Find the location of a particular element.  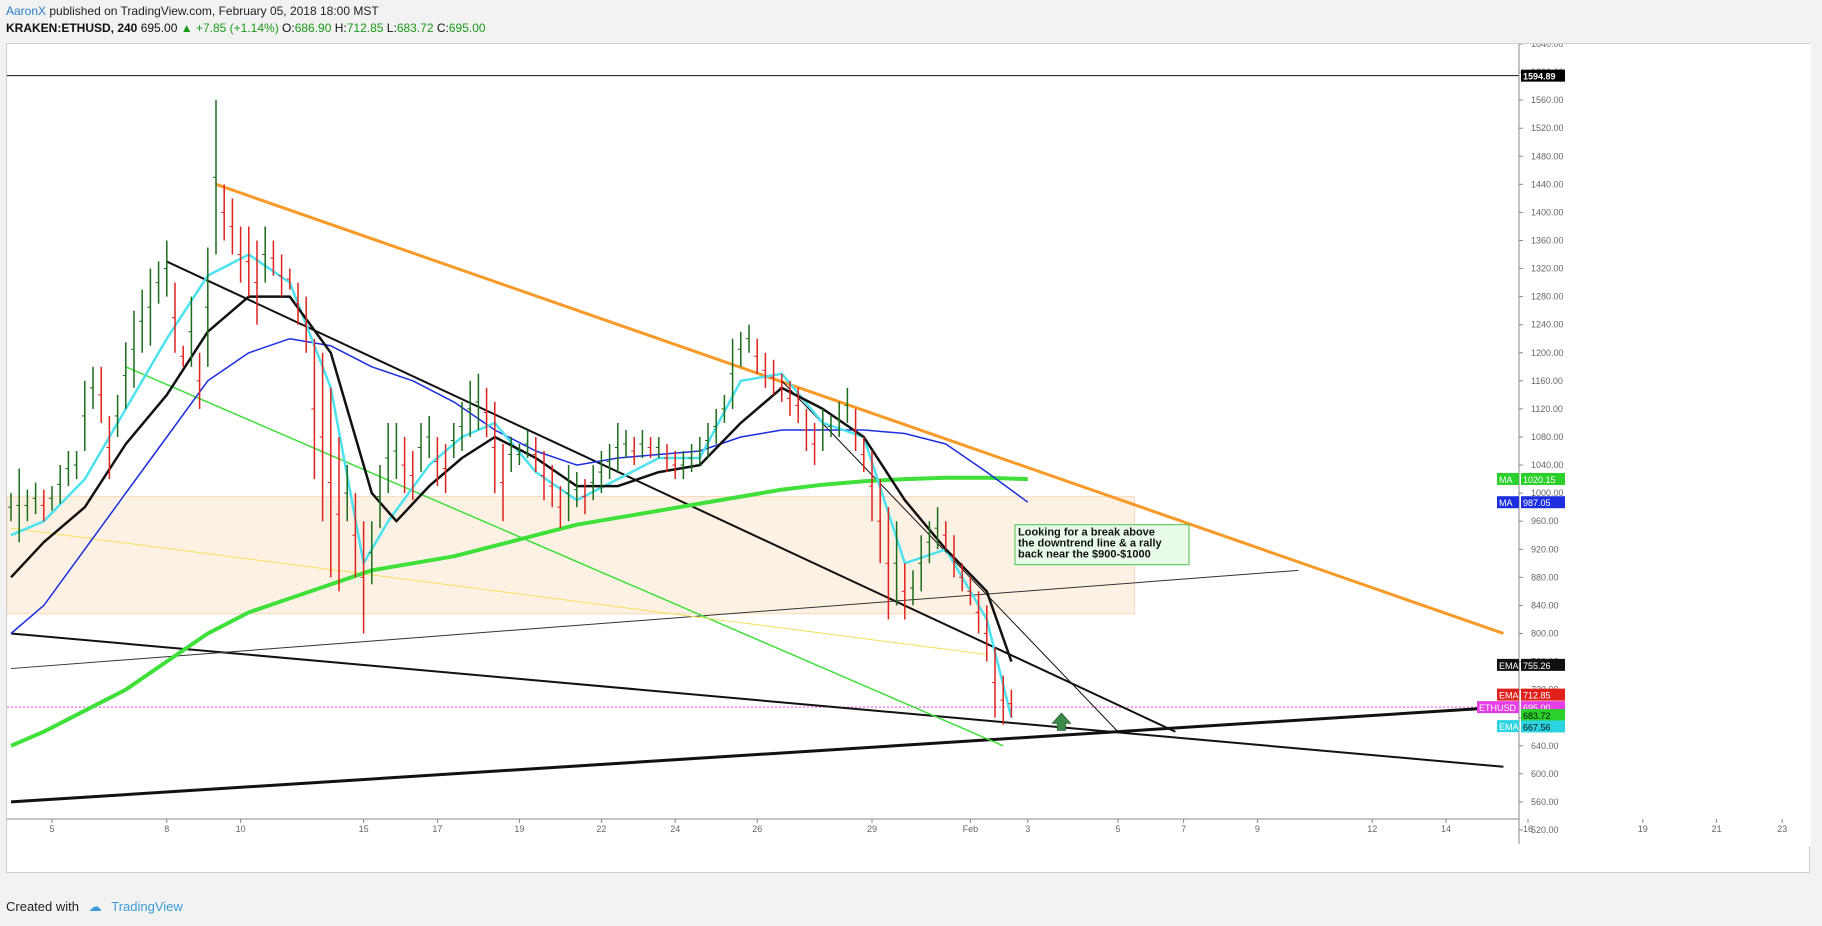

open-label: O: is located at coordinates (288, 28).